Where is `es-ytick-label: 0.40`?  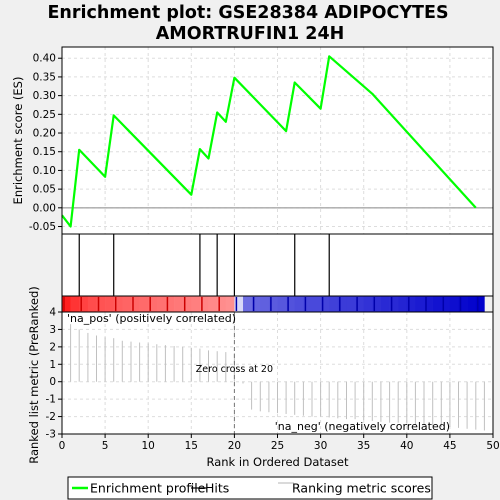 es-ytick-label: 0.40 is located at coordinates (44, 59).